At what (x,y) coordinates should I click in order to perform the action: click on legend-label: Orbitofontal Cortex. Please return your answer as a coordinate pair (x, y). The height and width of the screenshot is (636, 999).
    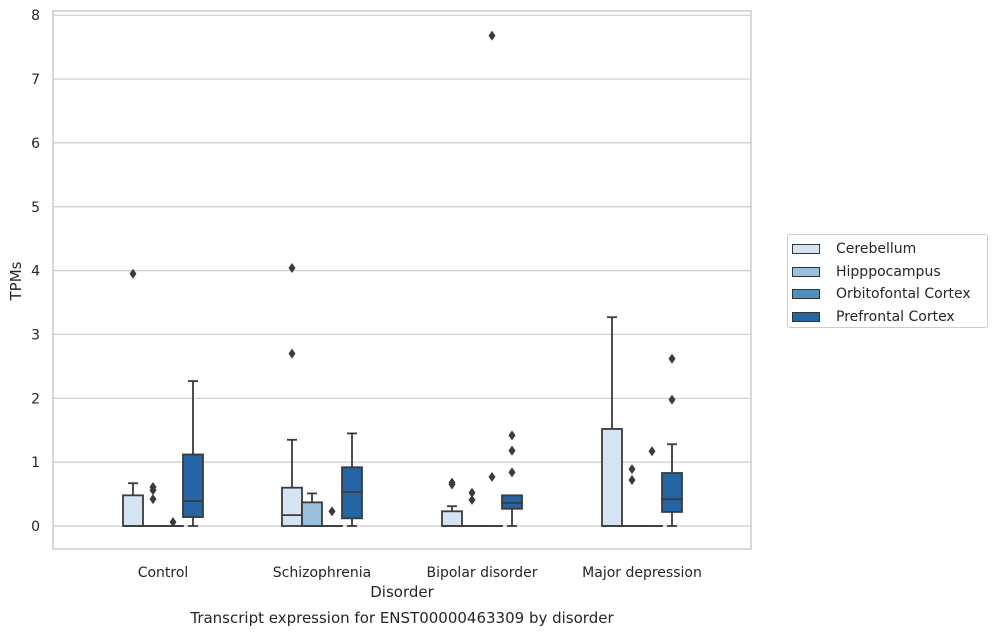
    Looking at the image, I should click on (903, 294).